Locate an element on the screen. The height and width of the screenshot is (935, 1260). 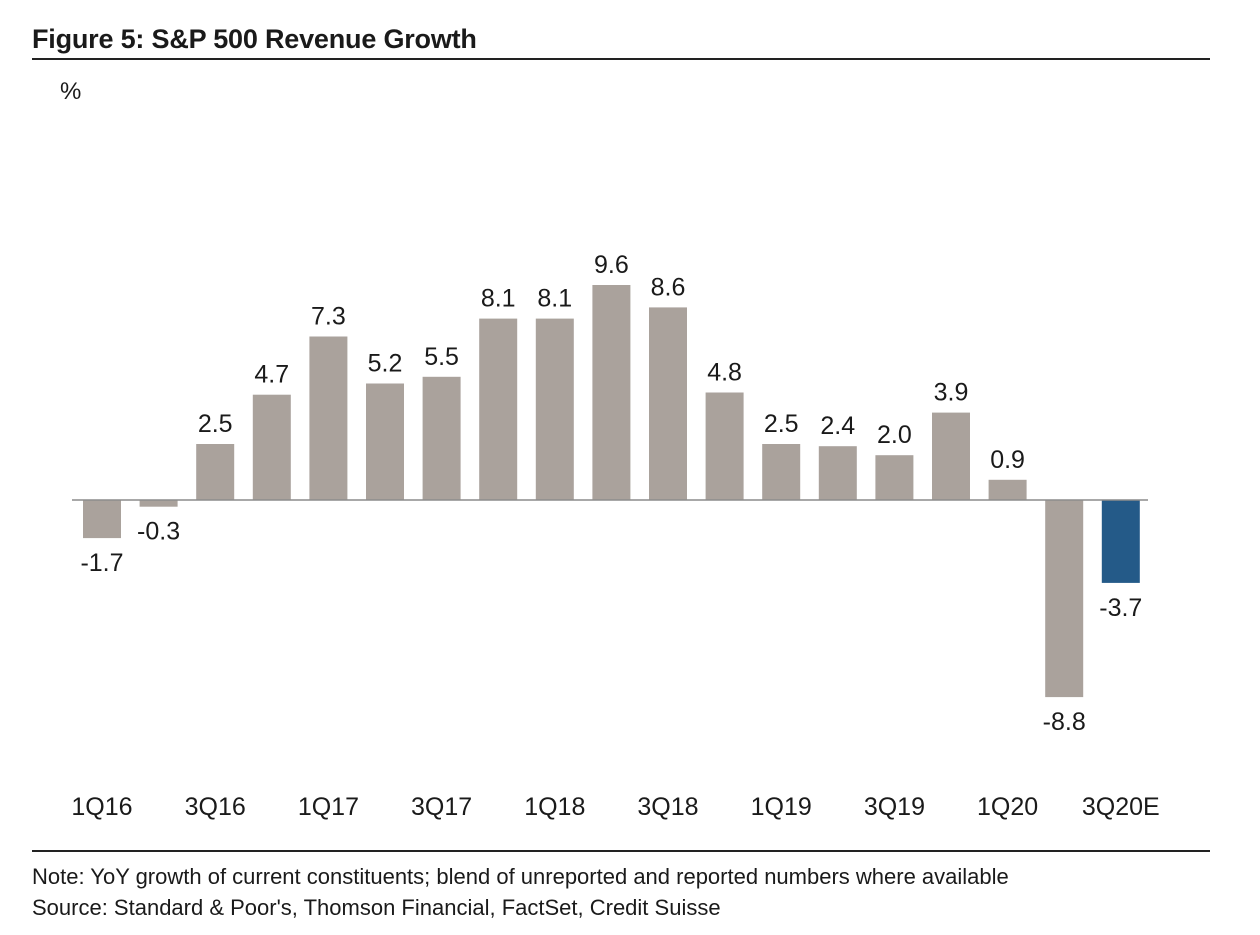
x-tick-label-3q19: 3Q19 is located at coordinates (894, 807).